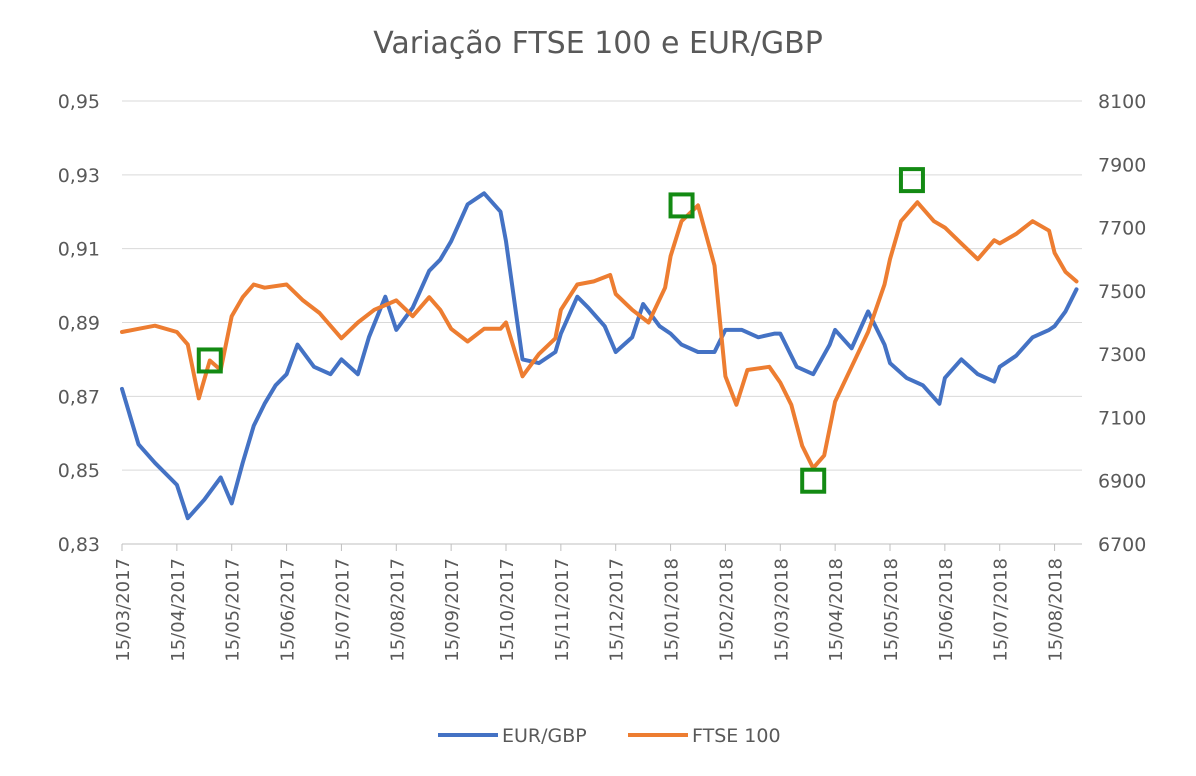 The image size is (1196, 776). What do you see at coordinates (672, 610) in the screenshot?
I see `x-tick-label: 15/01/2018` at bounding box center [672, 610].